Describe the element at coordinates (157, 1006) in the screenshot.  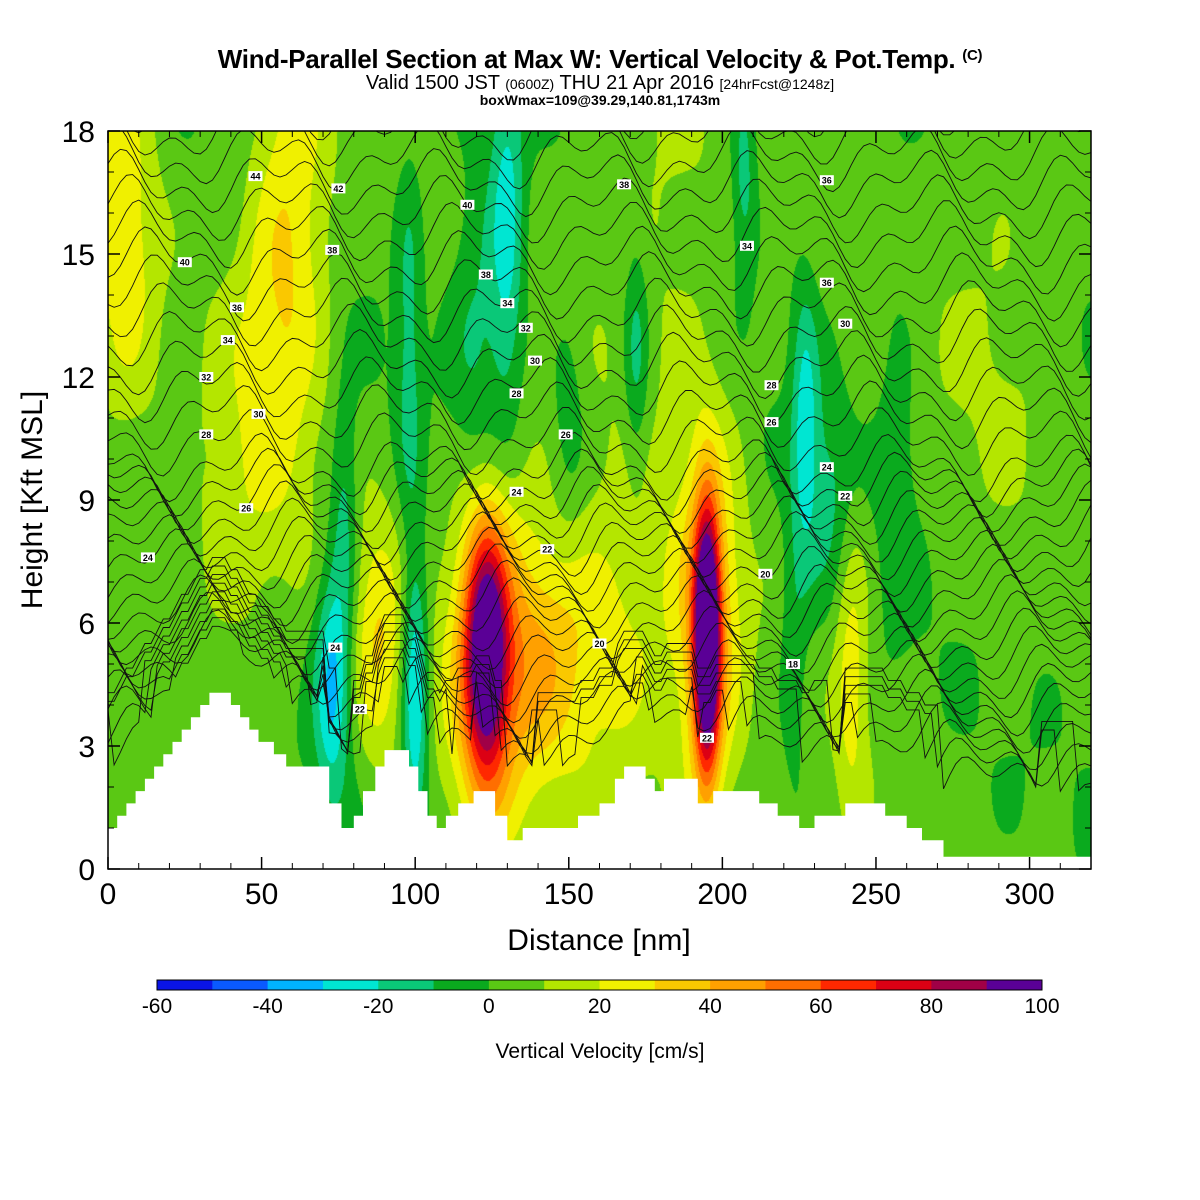
I see `colorbar-tick-label: -60` at that location.